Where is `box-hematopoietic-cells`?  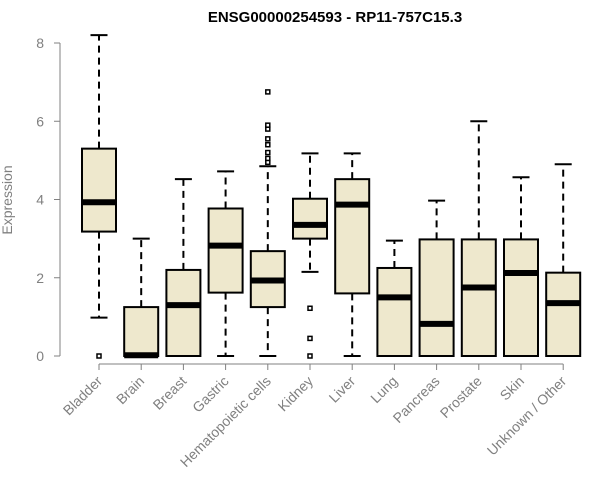
box-hematopoietic-cells is located at coordinates (267, 223).